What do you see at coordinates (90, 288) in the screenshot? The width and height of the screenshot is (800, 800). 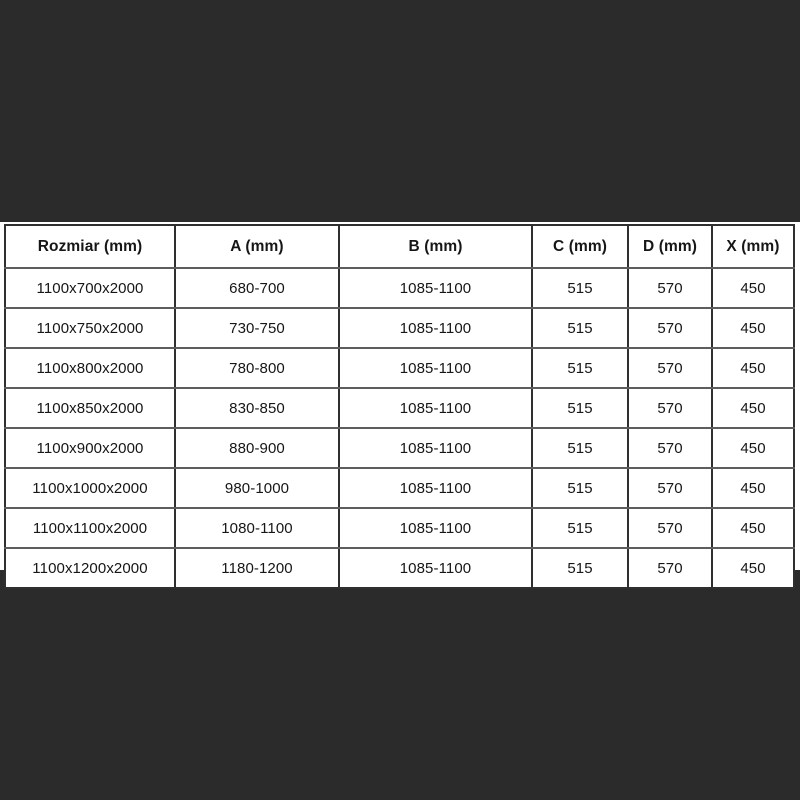 I see `cell-size: 1100x700x2000` at bounding box center [90, 288].